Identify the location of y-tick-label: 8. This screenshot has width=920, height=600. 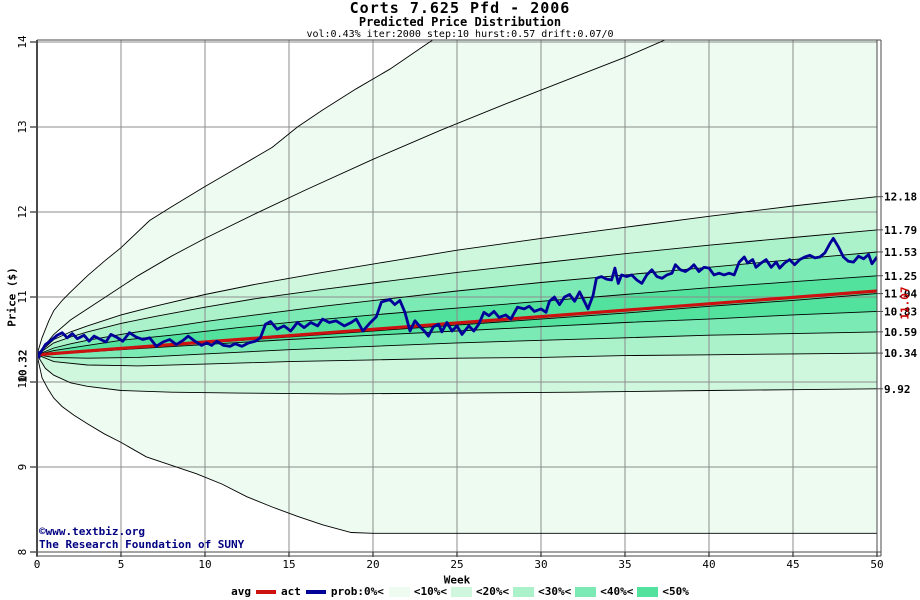
(22, 552).